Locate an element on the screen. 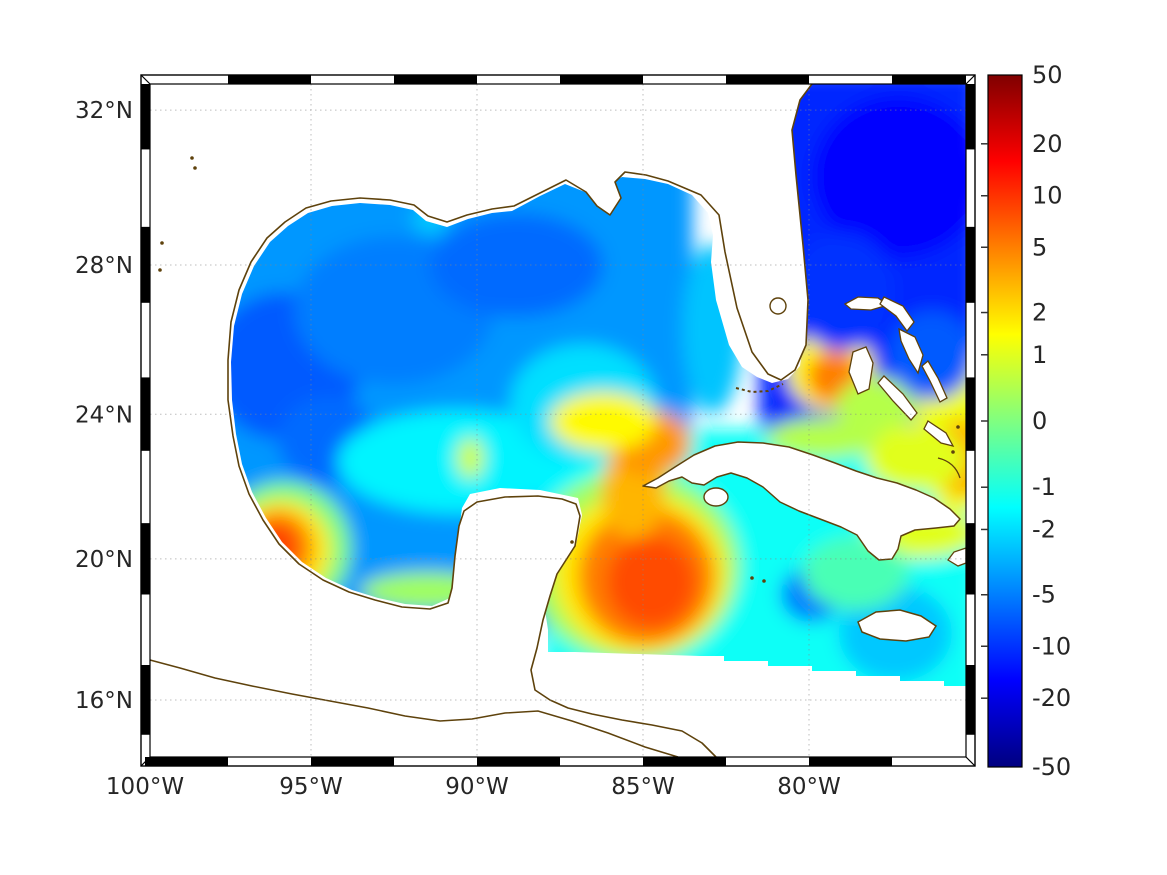 This screenshot has width=1167, height=875. lake-okeechobee is located at coordinates (778, 306).